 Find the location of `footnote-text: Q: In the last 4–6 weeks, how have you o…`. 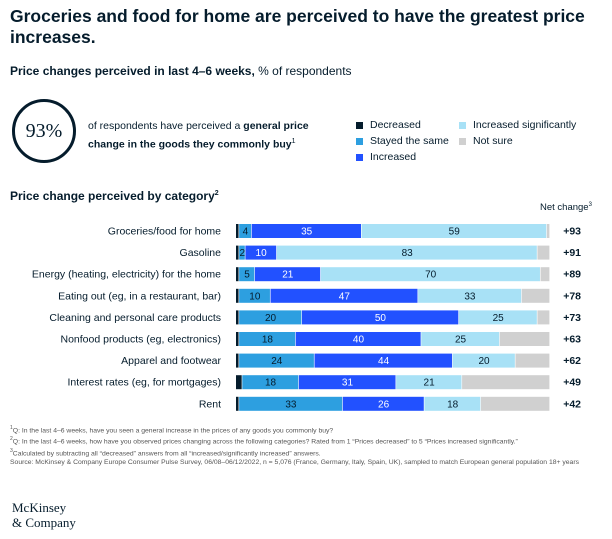

footnote-text: Q: In the last 4–6 weeks, how have you o… is located at coordinates (265, 442).